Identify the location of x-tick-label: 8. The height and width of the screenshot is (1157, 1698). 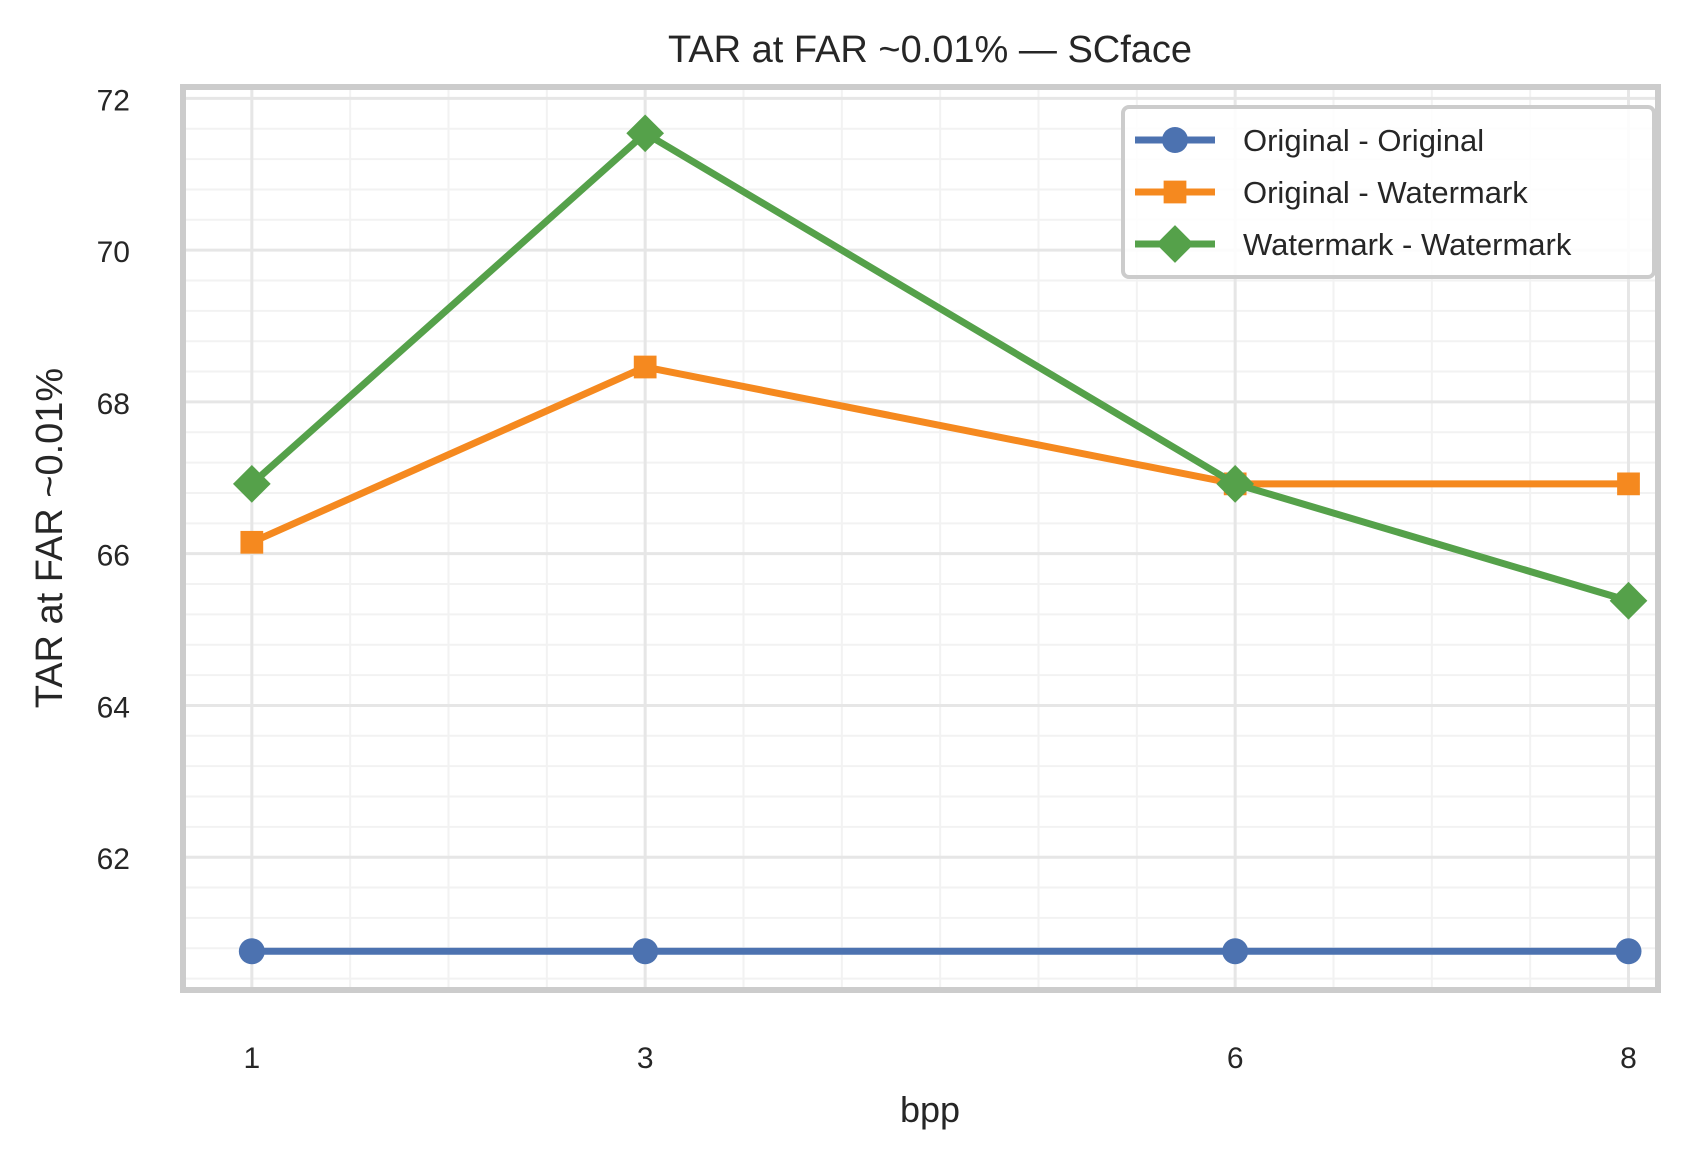
(1628, 1058).